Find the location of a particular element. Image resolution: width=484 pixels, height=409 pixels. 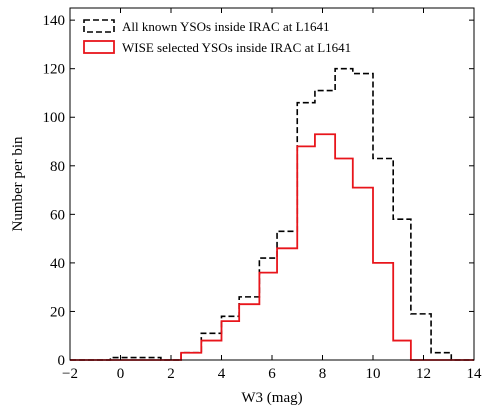

x-tick-label: 6 is located at coordinates (272, 374).